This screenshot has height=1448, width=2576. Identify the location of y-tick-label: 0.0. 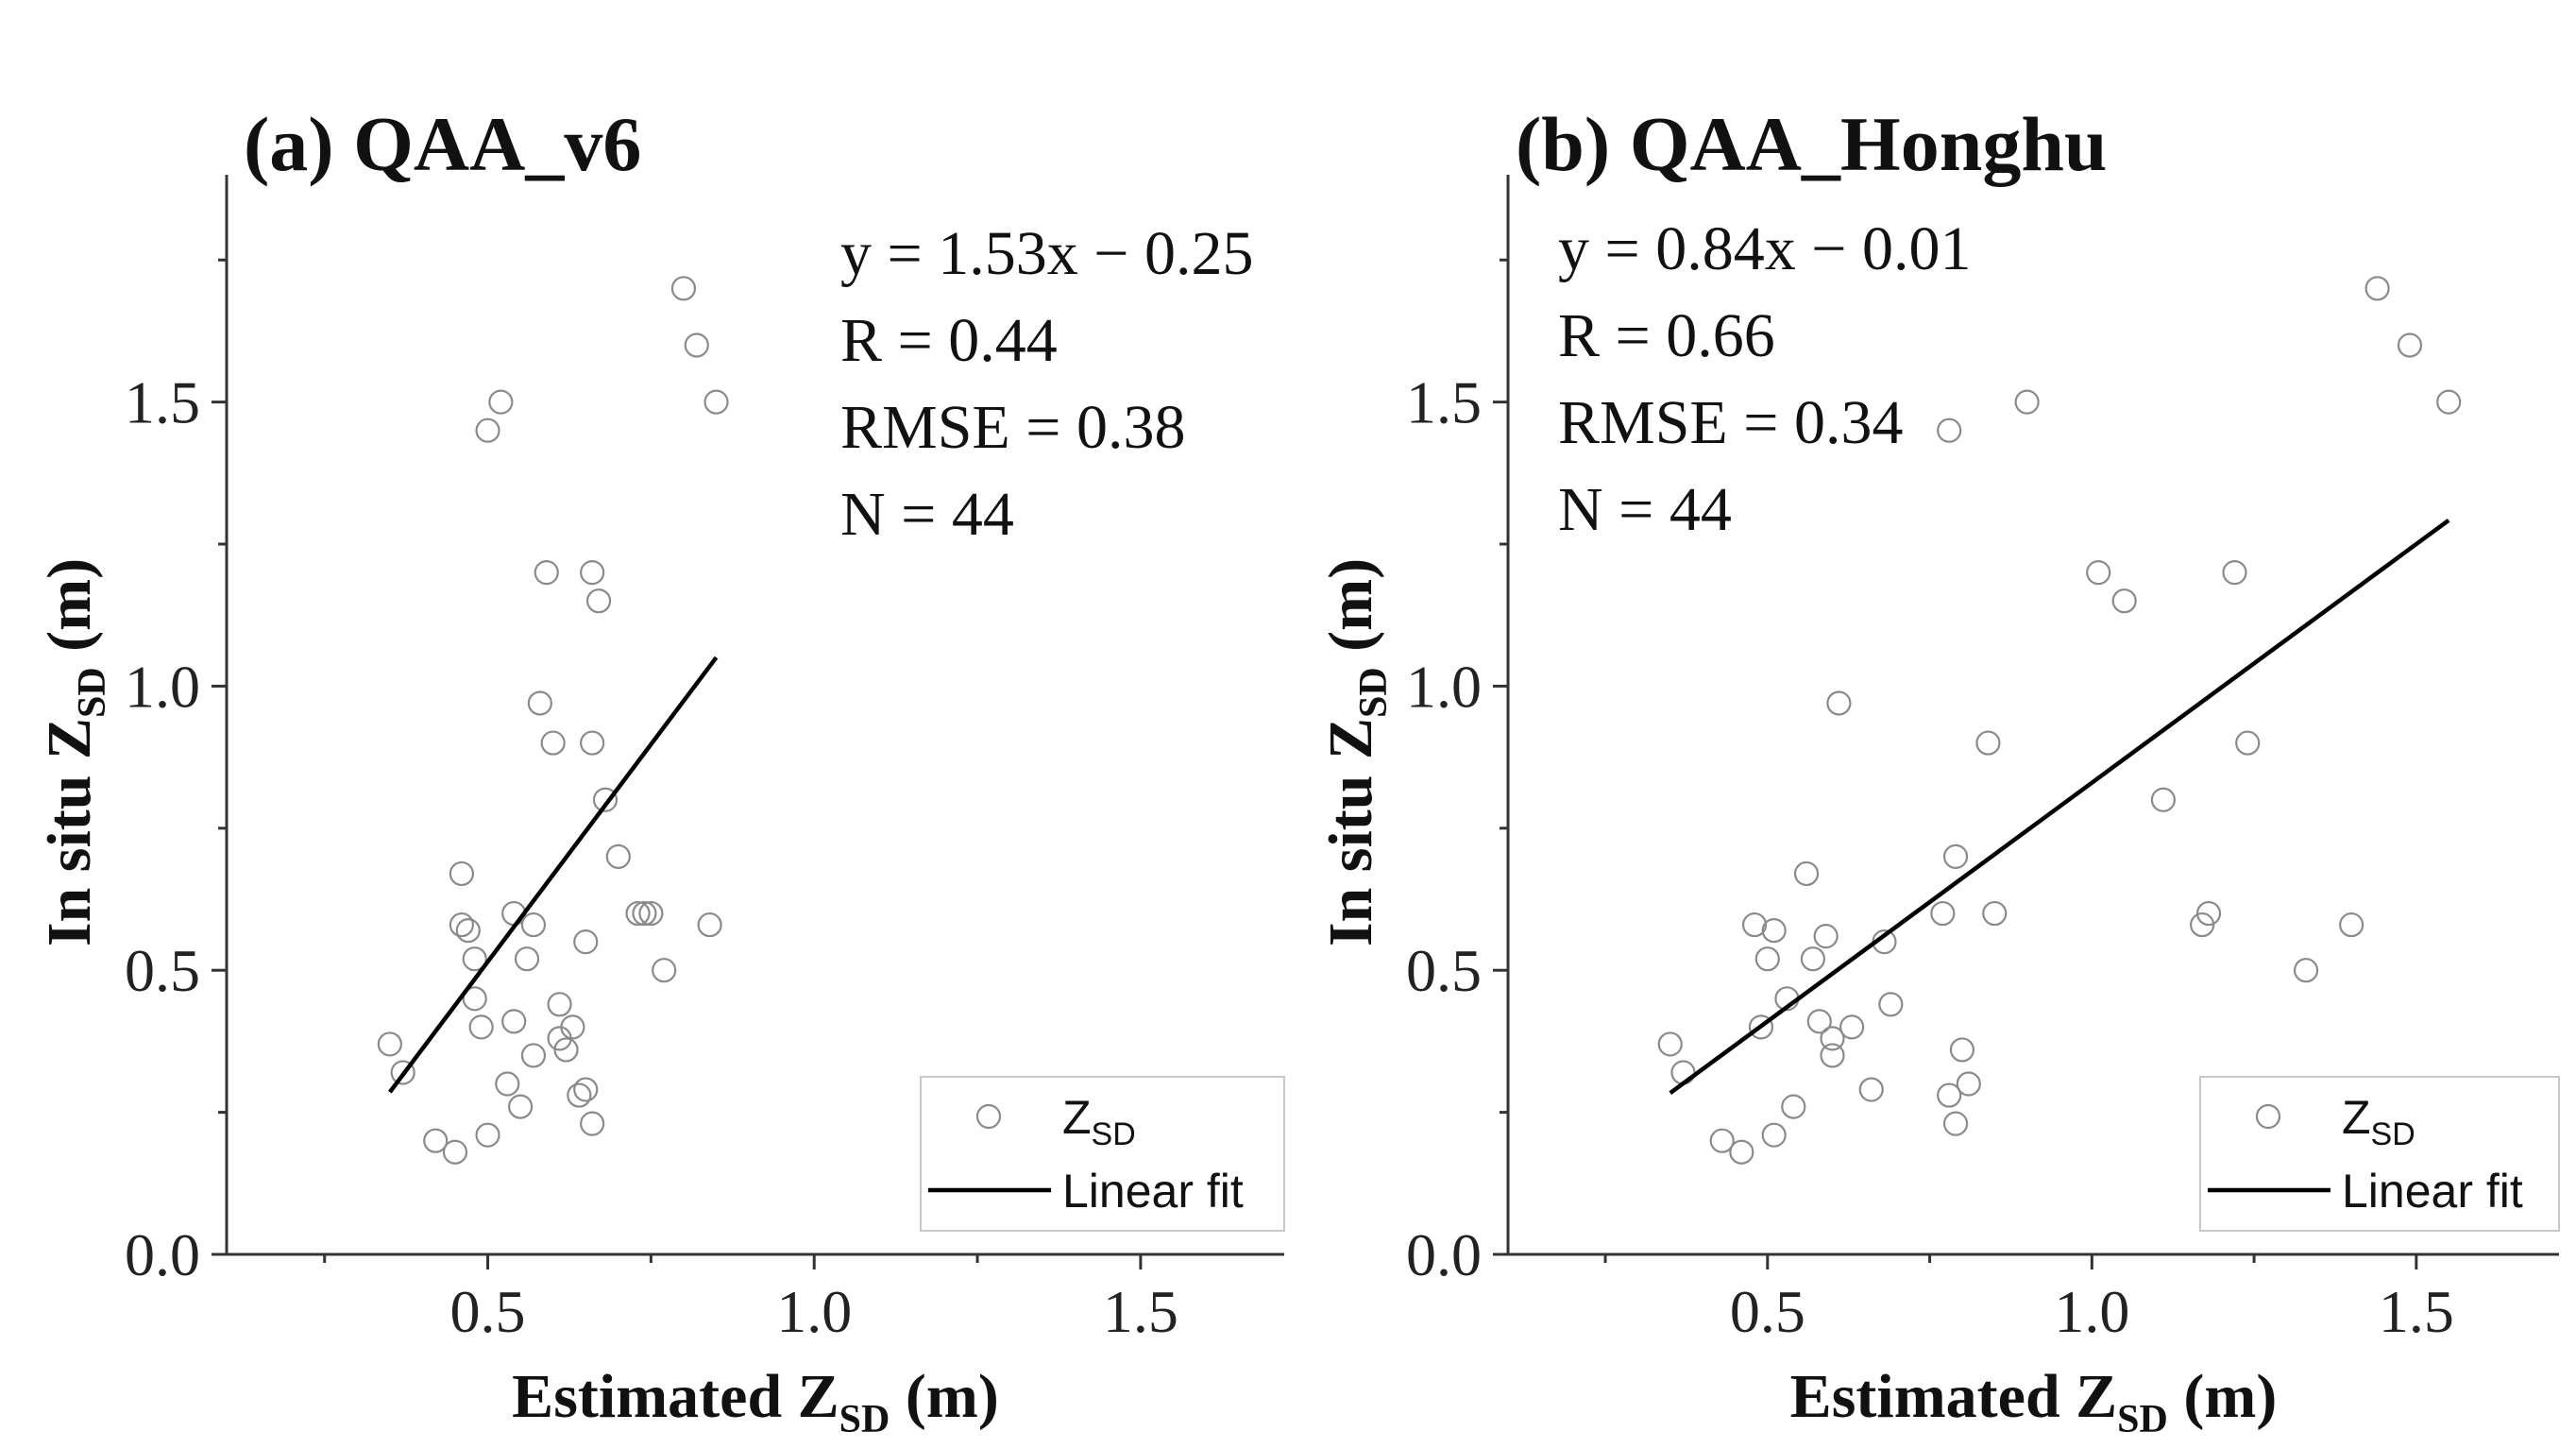
(162, 1254).